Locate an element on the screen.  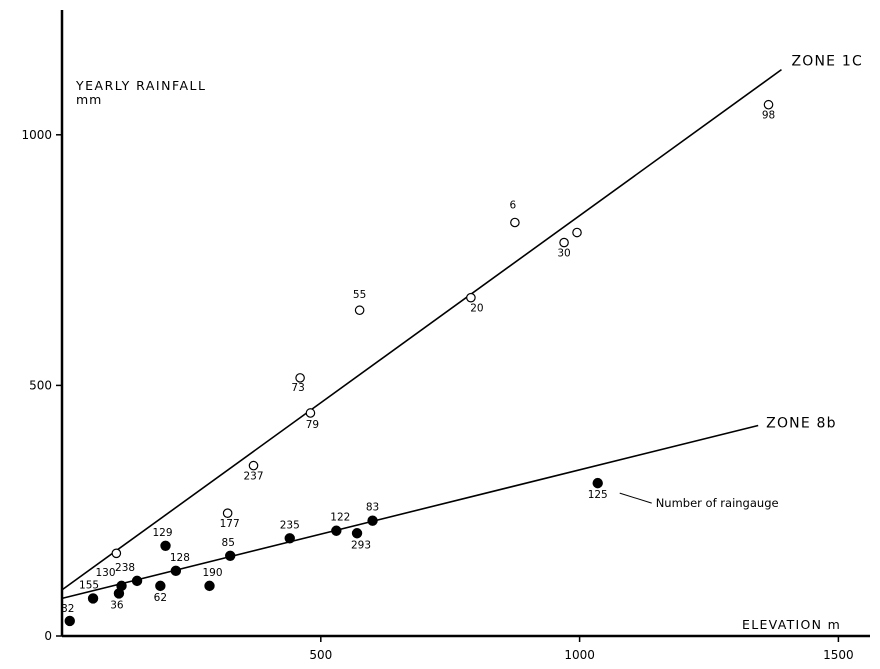
point-label: 79 is located at coordinates (312, 425).